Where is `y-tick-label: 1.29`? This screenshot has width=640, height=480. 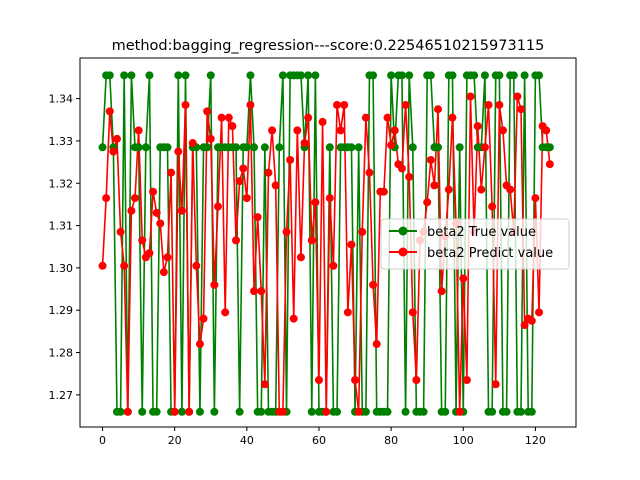
y-tick-label: 1.29 is located at coordinates (61, 310).